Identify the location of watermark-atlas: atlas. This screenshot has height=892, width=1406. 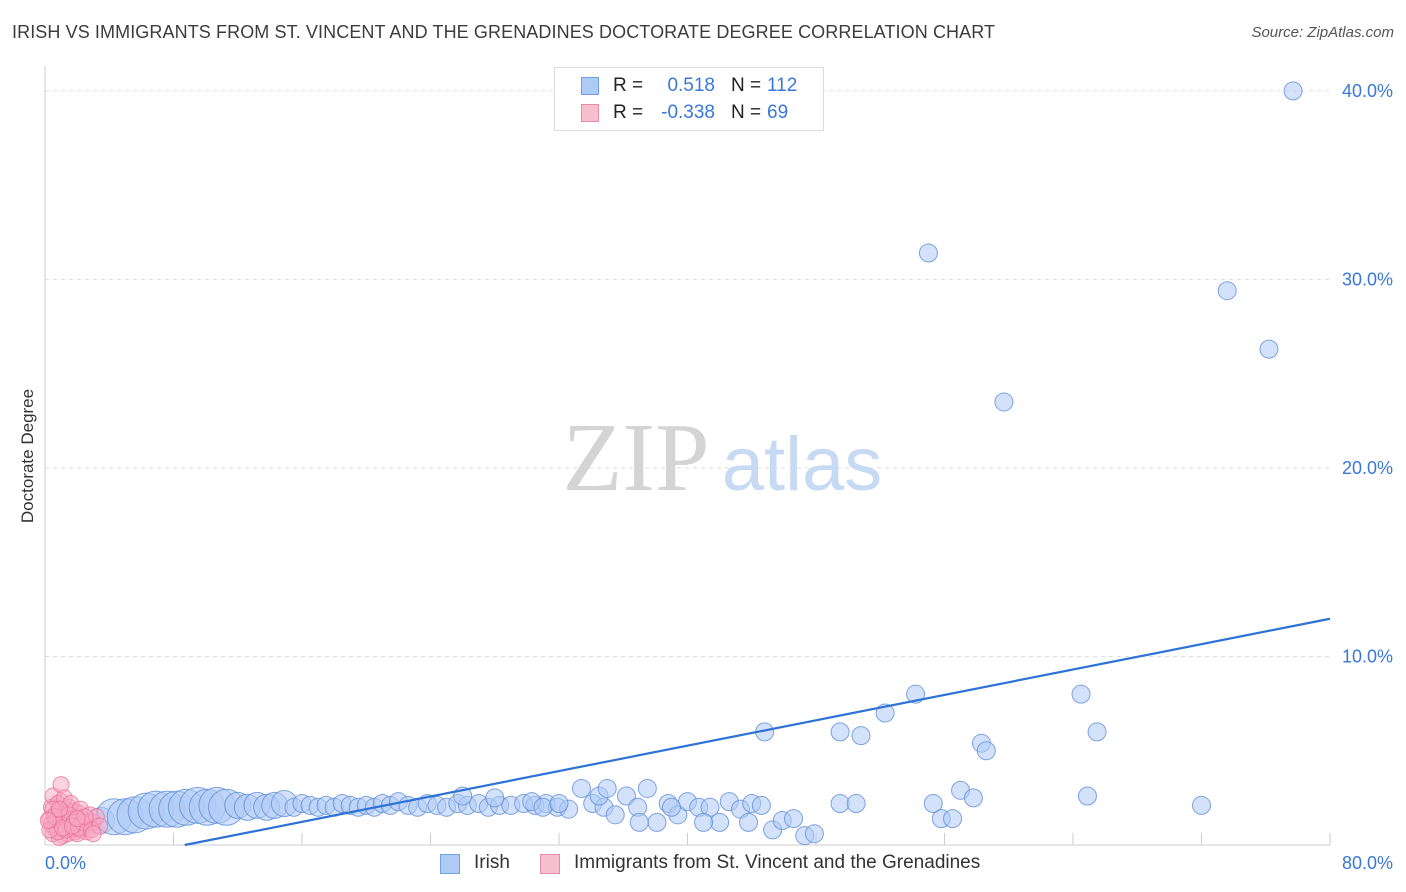
(802, 464).